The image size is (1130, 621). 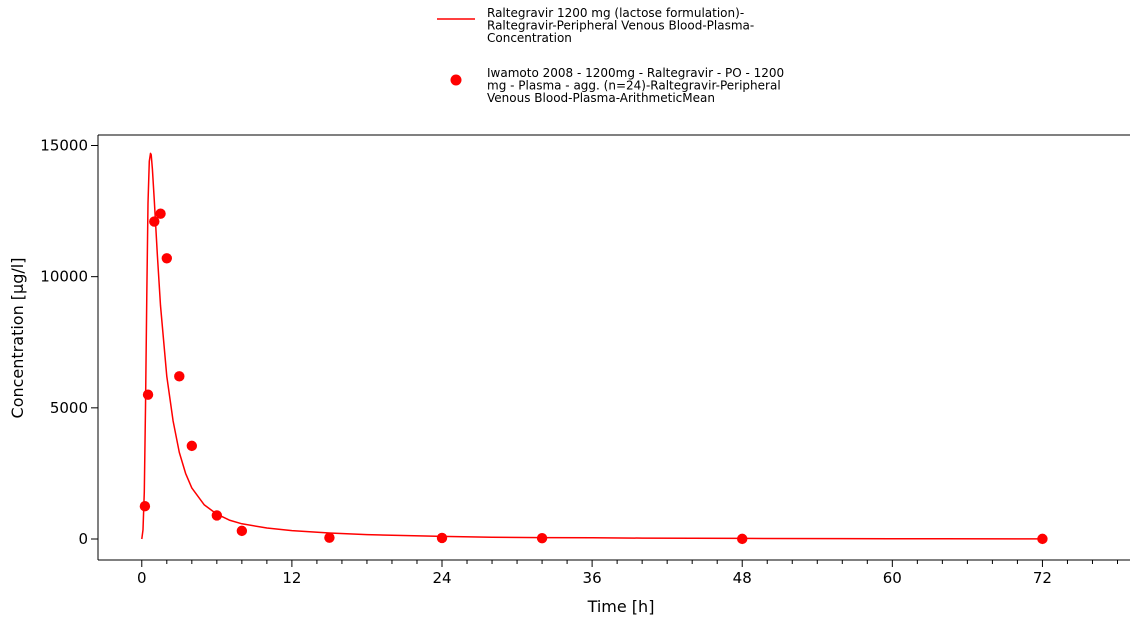 I want to click on x-tick-label: 60, so click(x=892, y=578).